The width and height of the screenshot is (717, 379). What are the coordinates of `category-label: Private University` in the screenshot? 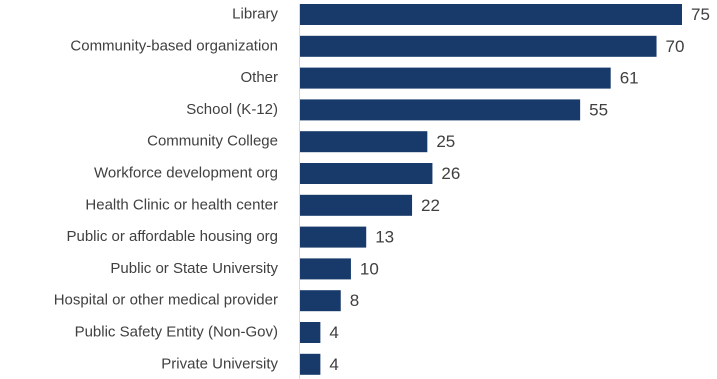 It's located at (219, 363).